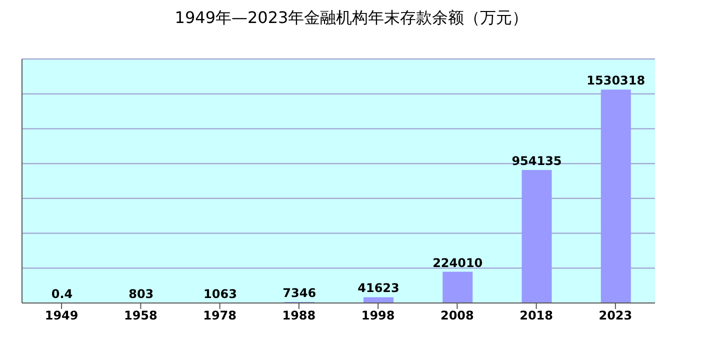  Describe the element at coordinates (457, 263) in the screenshot. I see `data-label: 224010` at that location.